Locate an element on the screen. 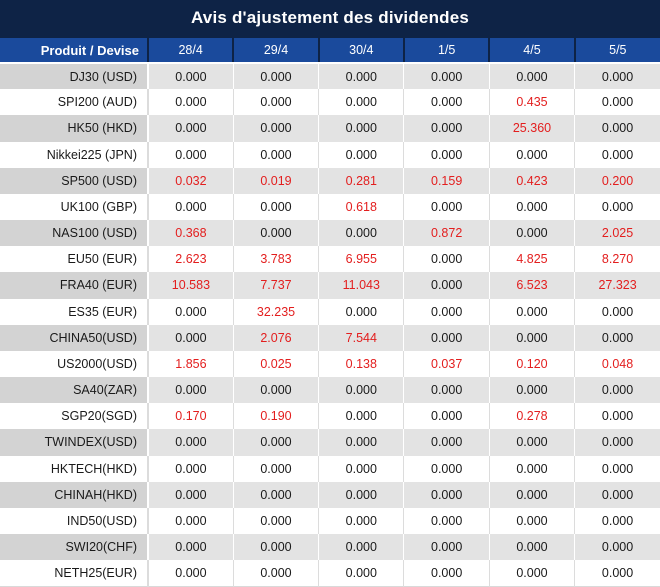 This screenshot has height=587, width=660. product-cell: ES35 (EUR) is located at coordinates (74, 311).